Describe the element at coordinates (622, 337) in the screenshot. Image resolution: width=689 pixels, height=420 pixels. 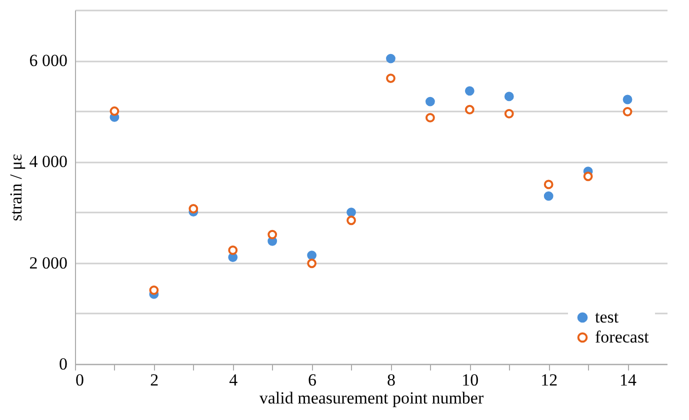
I see `legend-label: forecast` at that location.